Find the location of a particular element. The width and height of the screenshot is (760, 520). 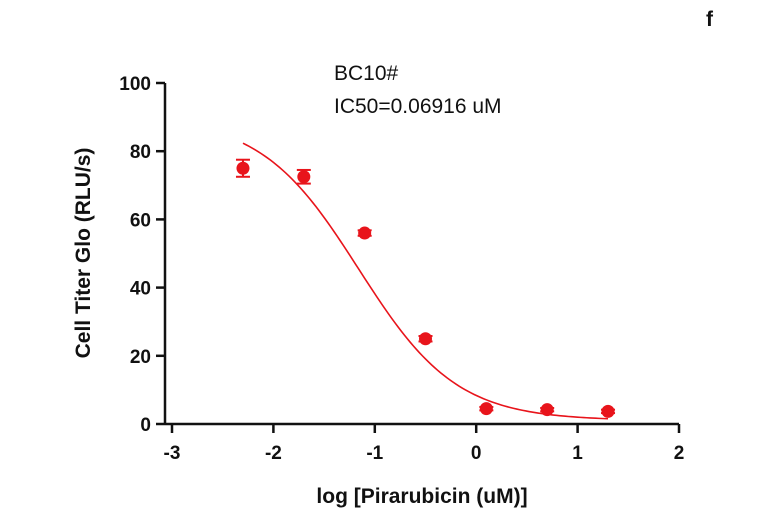

x-tick-label: -1 is located at coordinates (374, 453).